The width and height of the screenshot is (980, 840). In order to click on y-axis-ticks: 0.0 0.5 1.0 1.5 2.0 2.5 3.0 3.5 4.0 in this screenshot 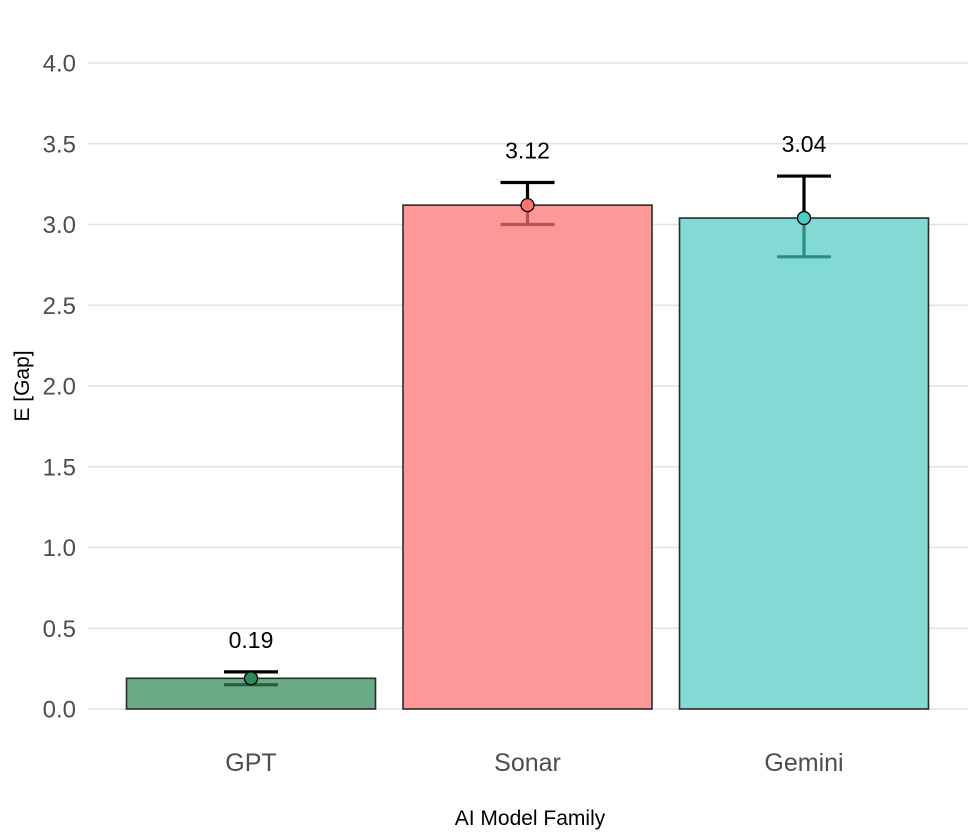, I will do `click(59, 387)`.